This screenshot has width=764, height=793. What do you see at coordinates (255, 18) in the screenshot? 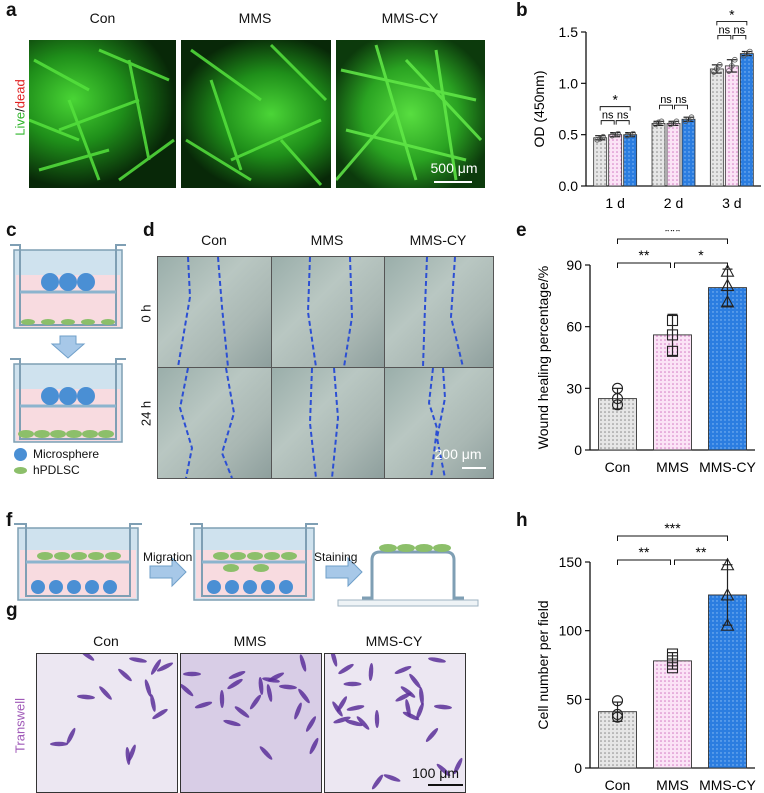
I see `panel-a-title-mms: MMS` at bounding box center [255, 18].